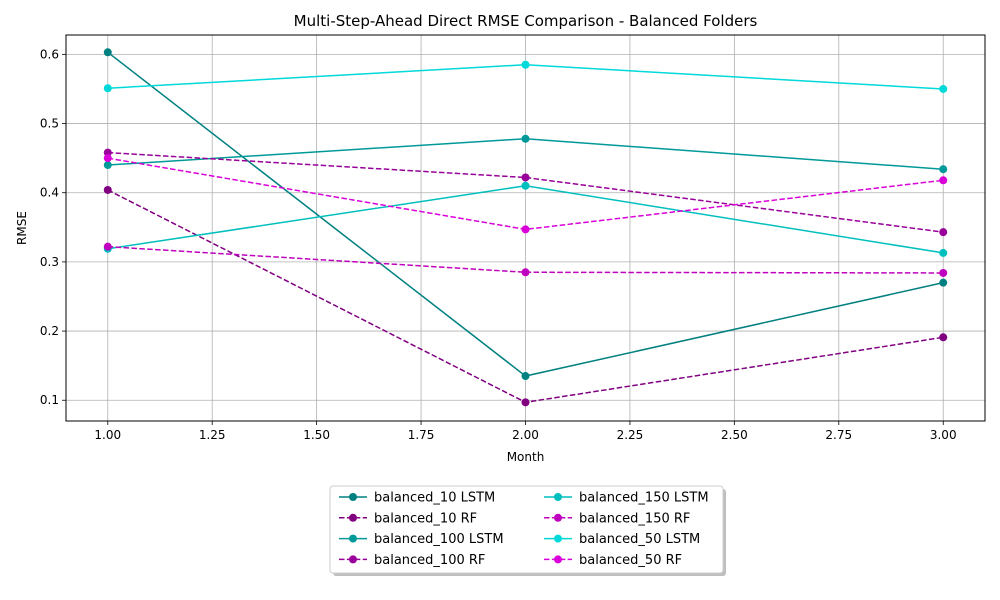  What do you see at coordinates (526, 457) in the screenshot?
I see `x-axis-label: Month` at bounding box center [526, 457].